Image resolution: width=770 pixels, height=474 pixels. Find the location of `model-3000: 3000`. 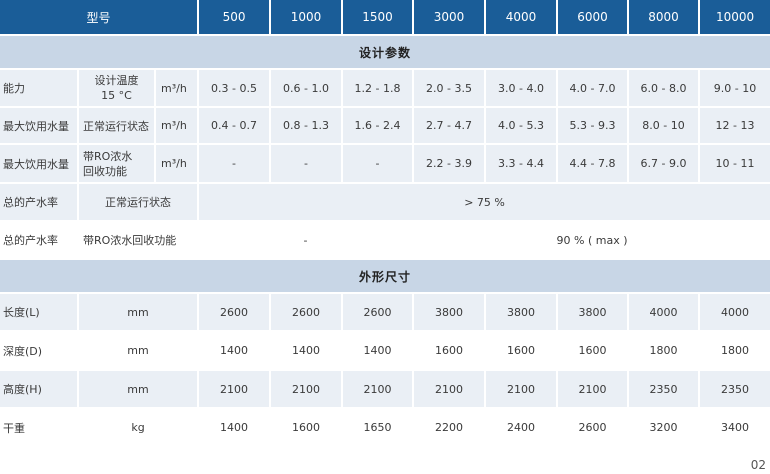

model-3000: 3000 is located at coordinates (450, 18).